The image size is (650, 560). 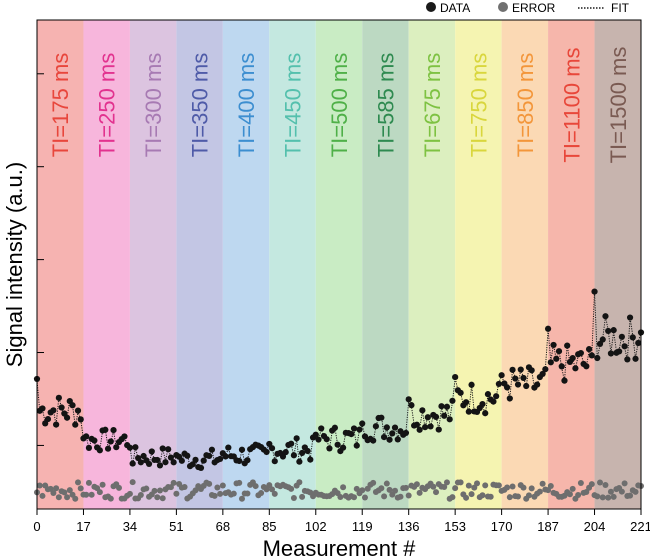 I want to click on x-tick-label: 68, so click(x=223, y=526).